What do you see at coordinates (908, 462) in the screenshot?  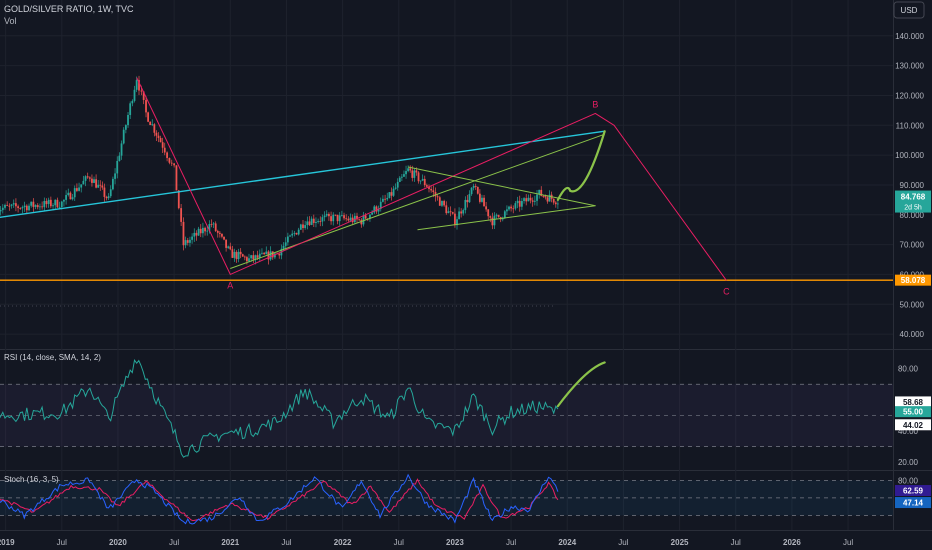 I see `rsi-tick-label: 20.00` at bounding box center [908, 462].